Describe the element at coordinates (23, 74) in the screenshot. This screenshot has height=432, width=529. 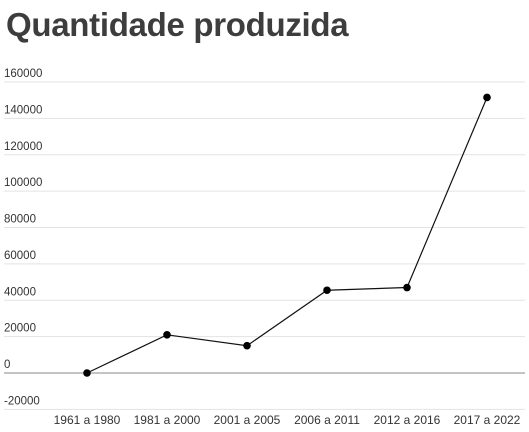
I see `y-tick-label: 160000` at that location.